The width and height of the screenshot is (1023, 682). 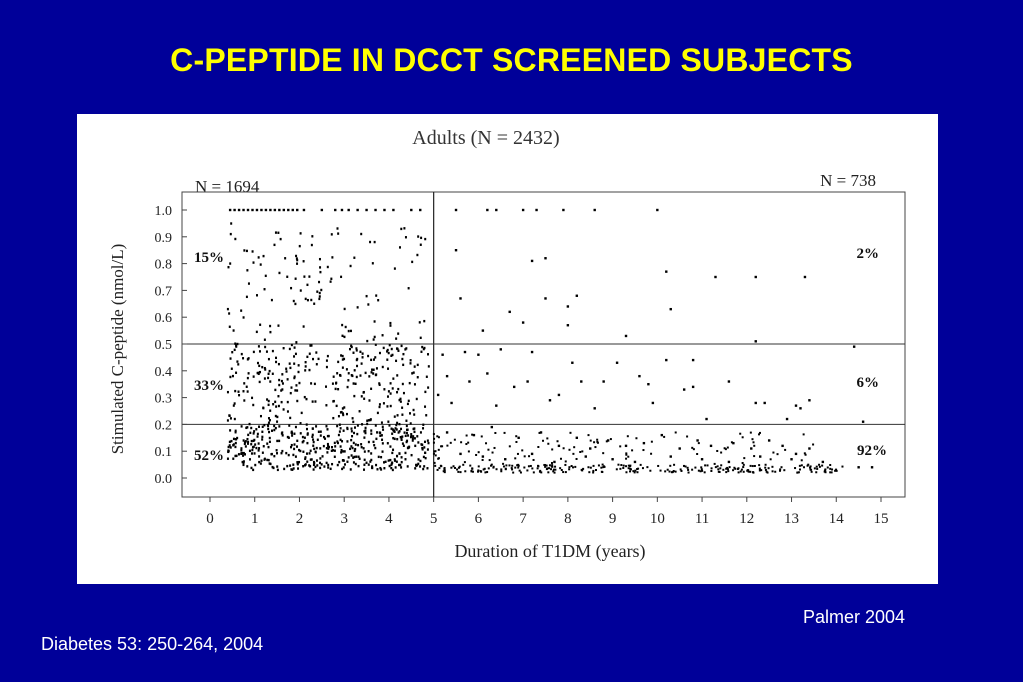 What do you see at coordinates (868, 254) in the screenshot?
I see `region-pct-right-upper: 2%` at bounding box center [868, 254].